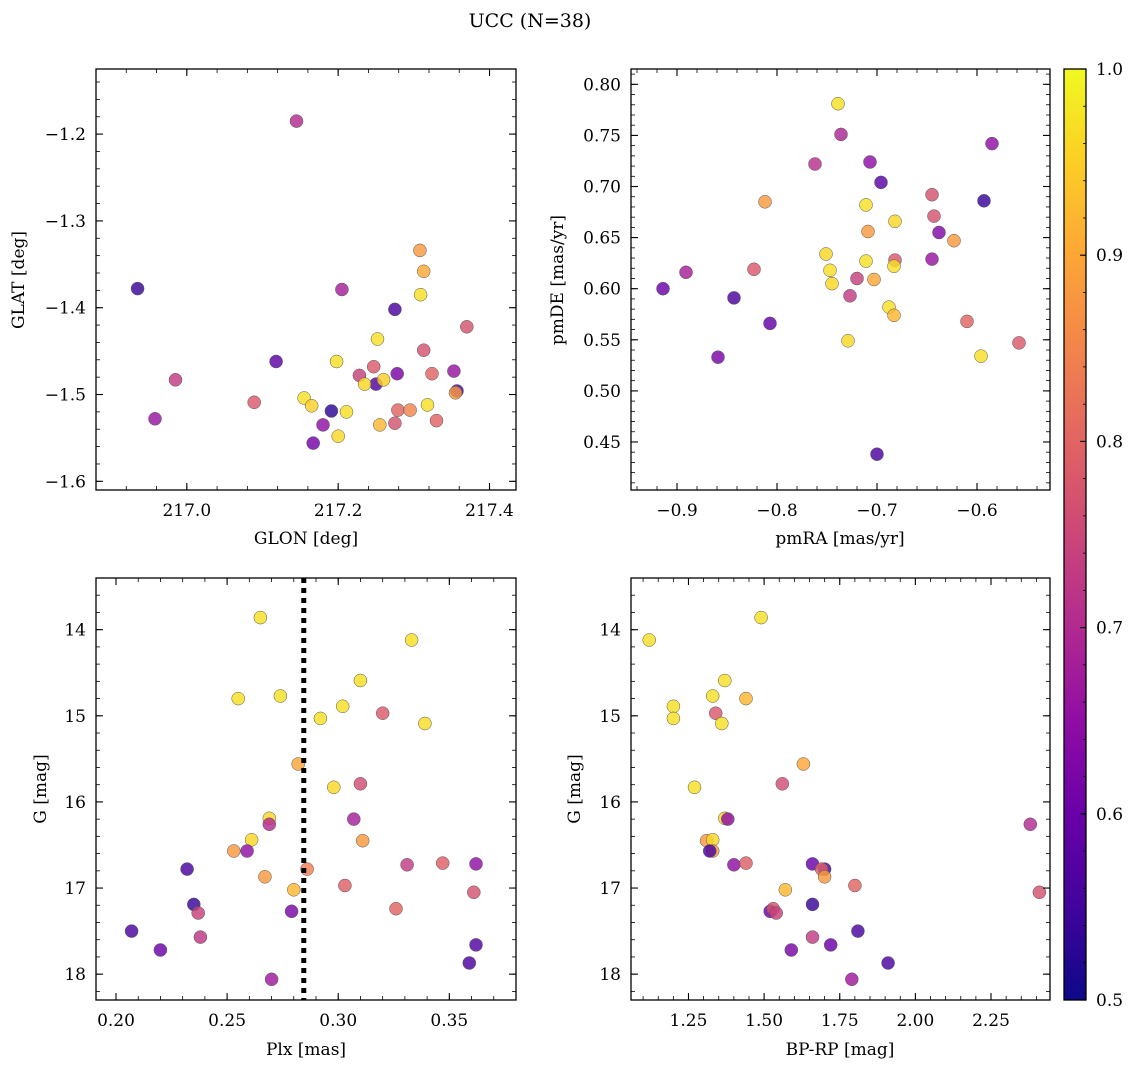  Describe the element at coordinates (306, 539) in the screenshot. I see `x-axis-label-glon-glat: GLON [deg]` at that location.